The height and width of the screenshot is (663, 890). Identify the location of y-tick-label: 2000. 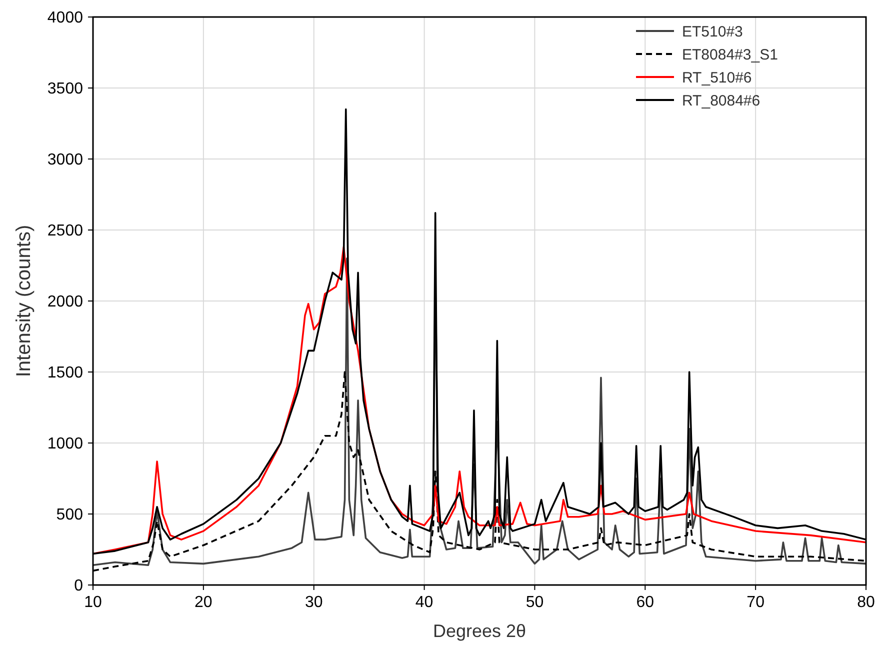
(65, 302).